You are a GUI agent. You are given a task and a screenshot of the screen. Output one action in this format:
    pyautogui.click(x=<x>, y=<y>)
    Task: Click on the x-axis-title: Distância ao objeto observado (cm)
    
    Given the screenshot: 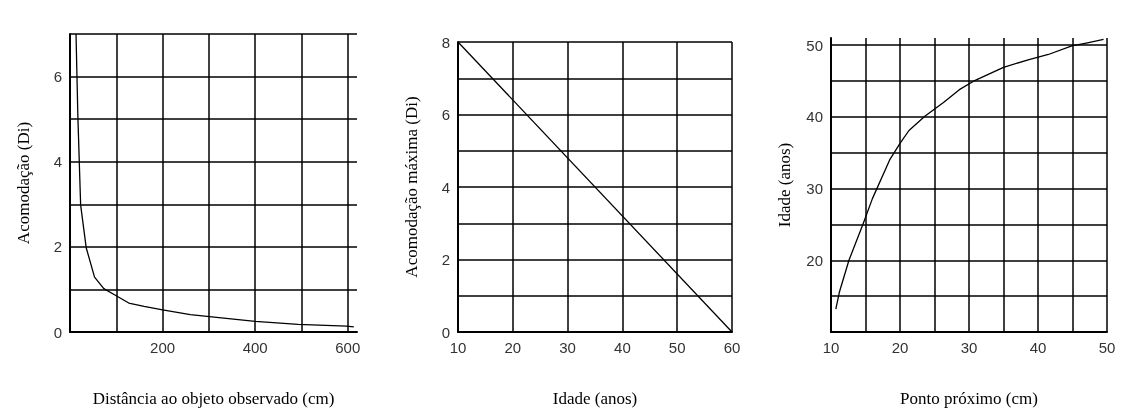 What is the action you would take?
    pyautogui.click(x=213, y=398)
    